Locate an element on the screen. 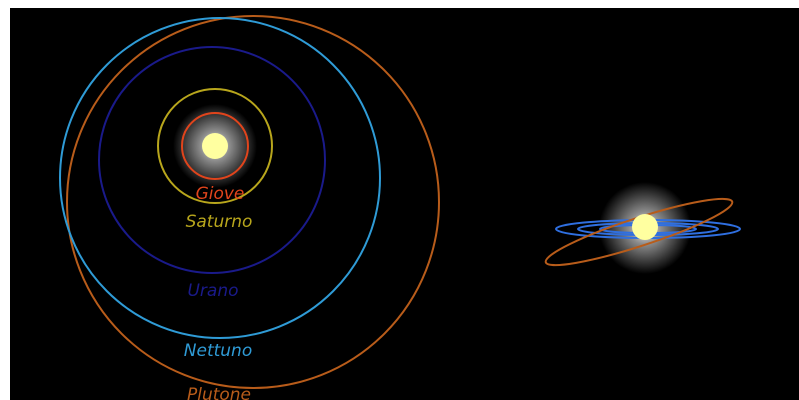  neptune-label: Nettuno is located at coordinates (218, 351).